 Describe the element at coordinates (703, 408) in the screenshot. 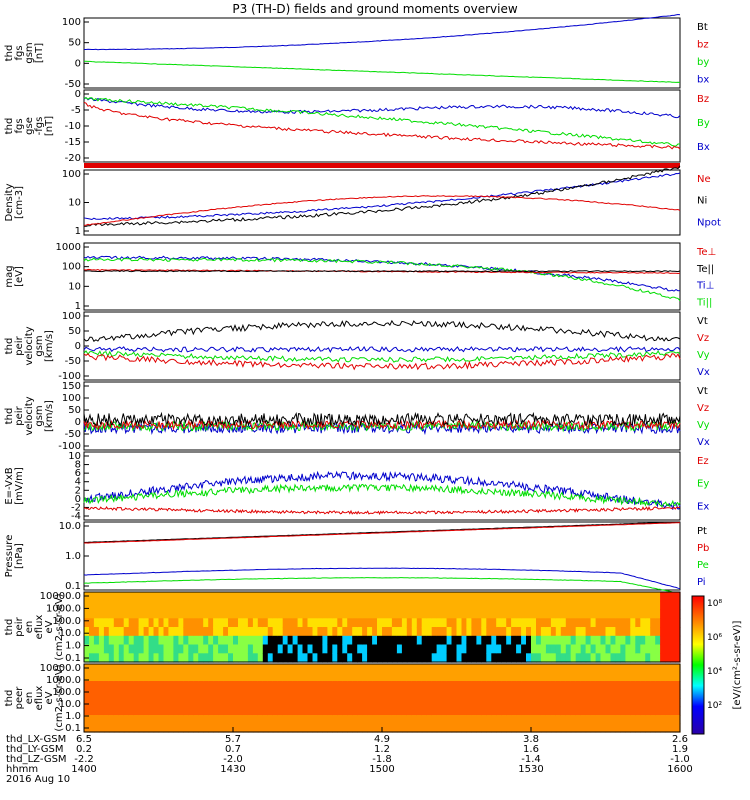

I see `legend-entry: Vz` at that location.